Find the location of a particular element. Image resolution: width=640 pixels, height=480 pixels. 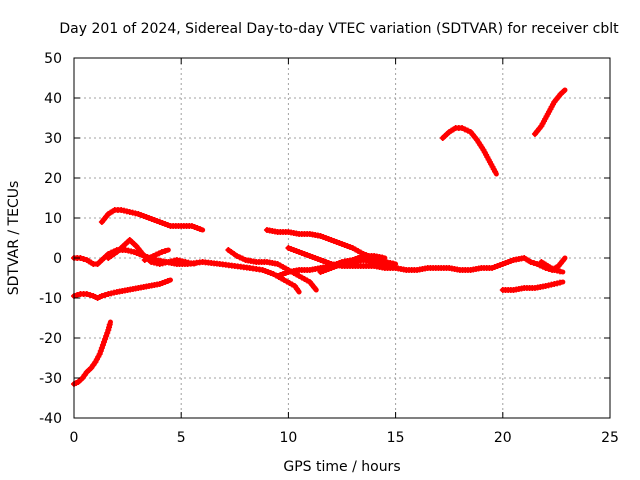

y-tick-label: 10 is located at coordinates (53, 219).